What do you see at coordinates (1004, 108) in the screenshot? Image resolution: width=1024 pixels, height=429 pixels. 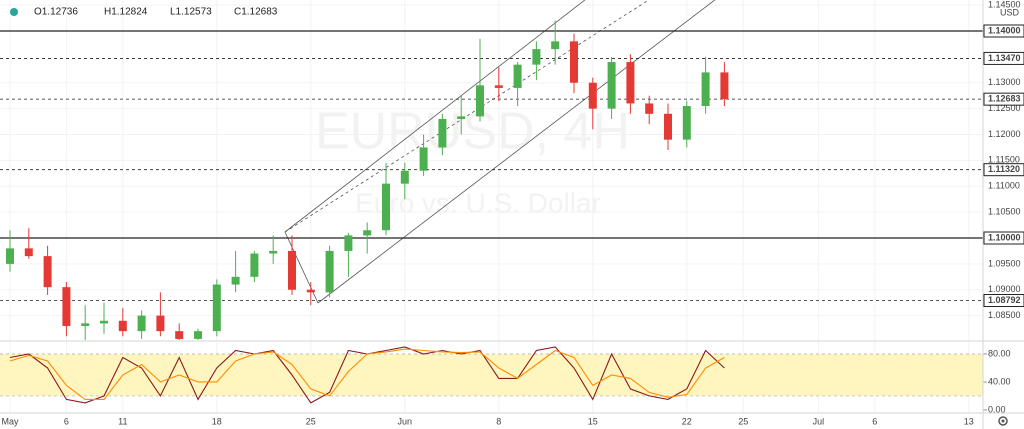 I see `y-tick-label: 1.12500` at bounding box center [1004, 108].